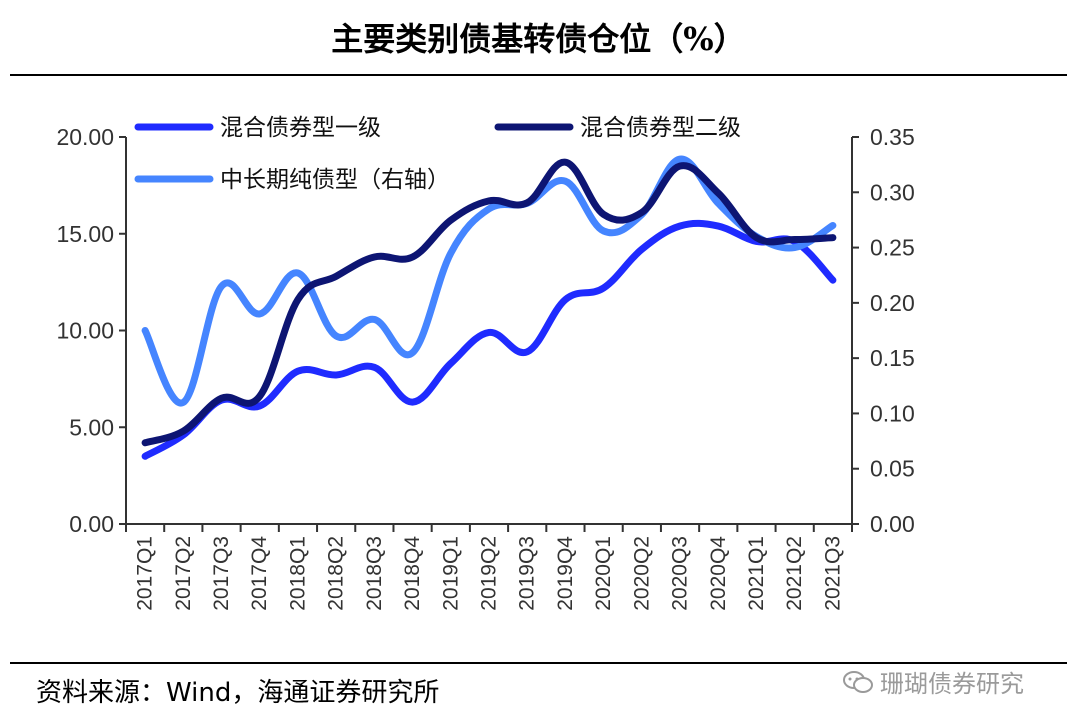 The image size is (1077, 723). I want to click on bottom-divider, so click(538, 663).